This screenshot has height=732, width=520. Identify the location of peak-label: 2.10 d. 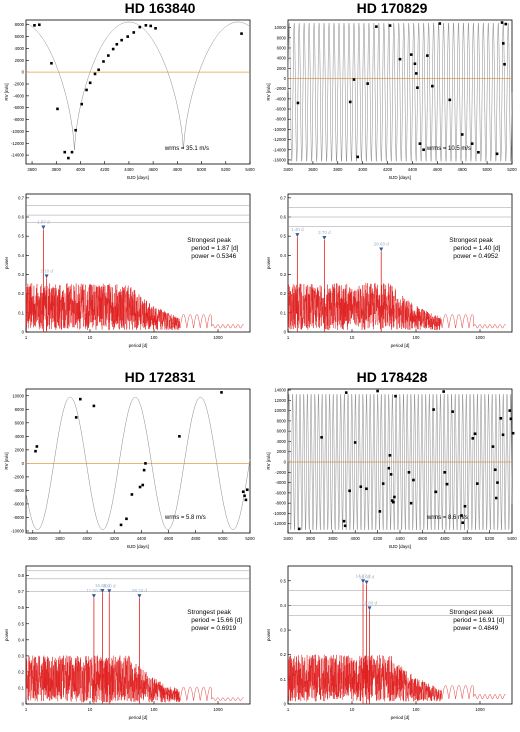
(46, 270).